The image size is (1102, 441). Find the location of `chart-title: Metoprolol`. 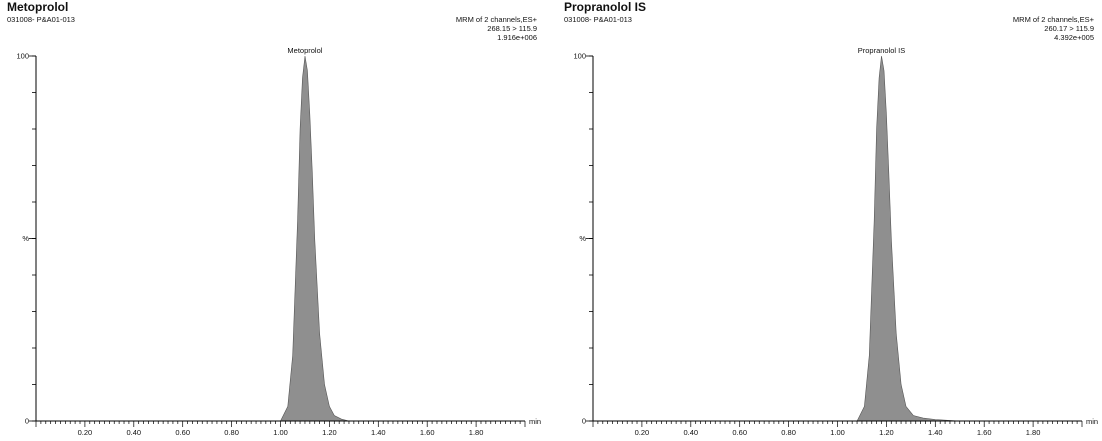

chart-title: Metoprolol is located at coordinates (38, 7).